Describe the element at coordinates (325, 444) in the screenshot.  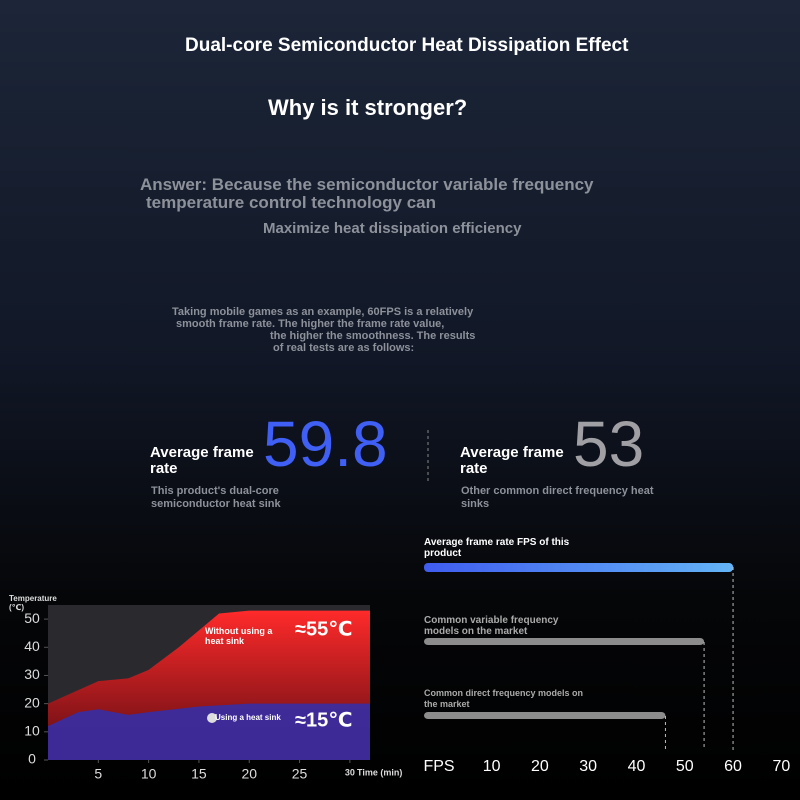
I see `stat-value: 59.8` at that location.